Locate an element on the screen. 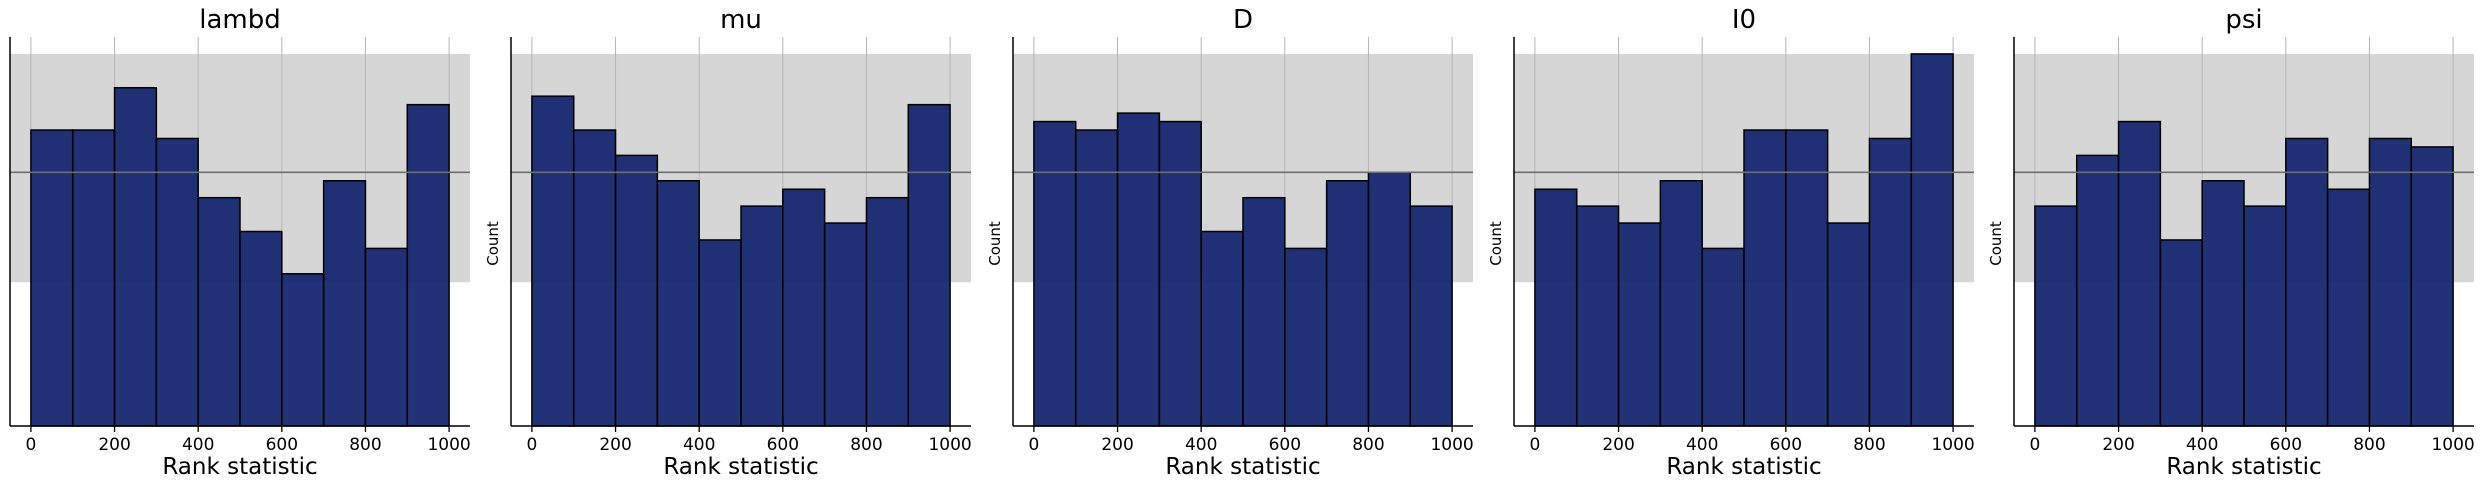 This screenshot has width=2484, height=490. panel-title: lambd is located at coordinates (240, 20).